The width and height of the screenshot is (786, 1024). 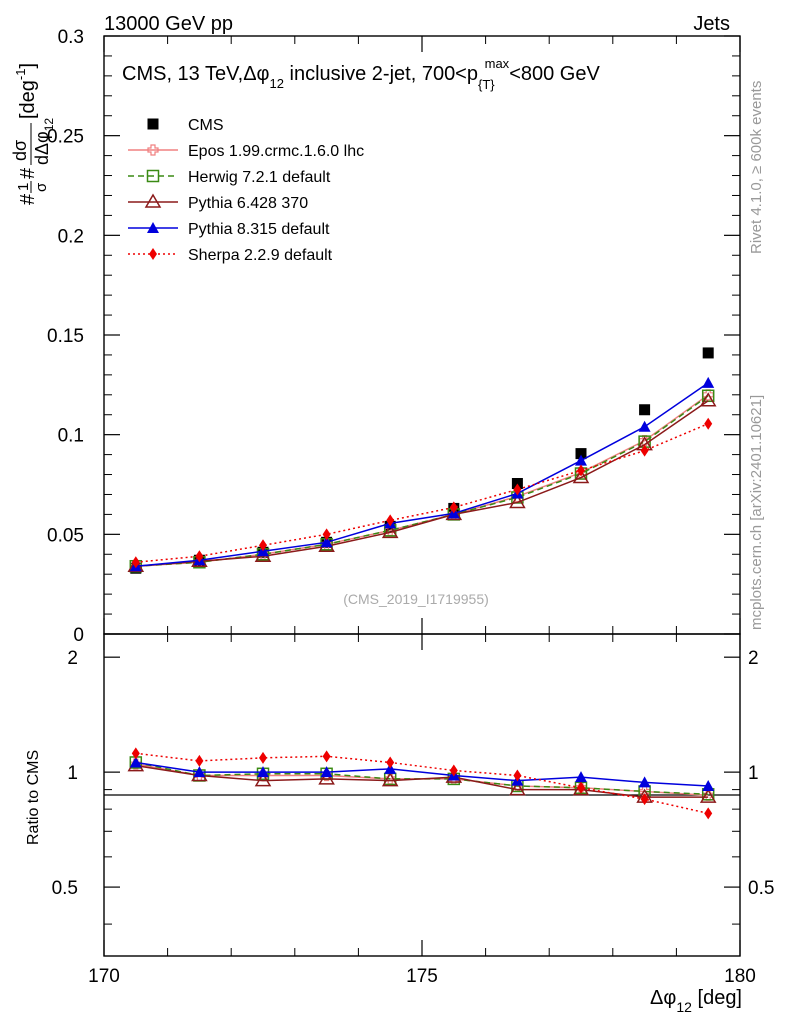 What do you see at coordinates (20, 150) in the screenshot?
I see `svg-text: dσ` at bounding box center [20, 150].